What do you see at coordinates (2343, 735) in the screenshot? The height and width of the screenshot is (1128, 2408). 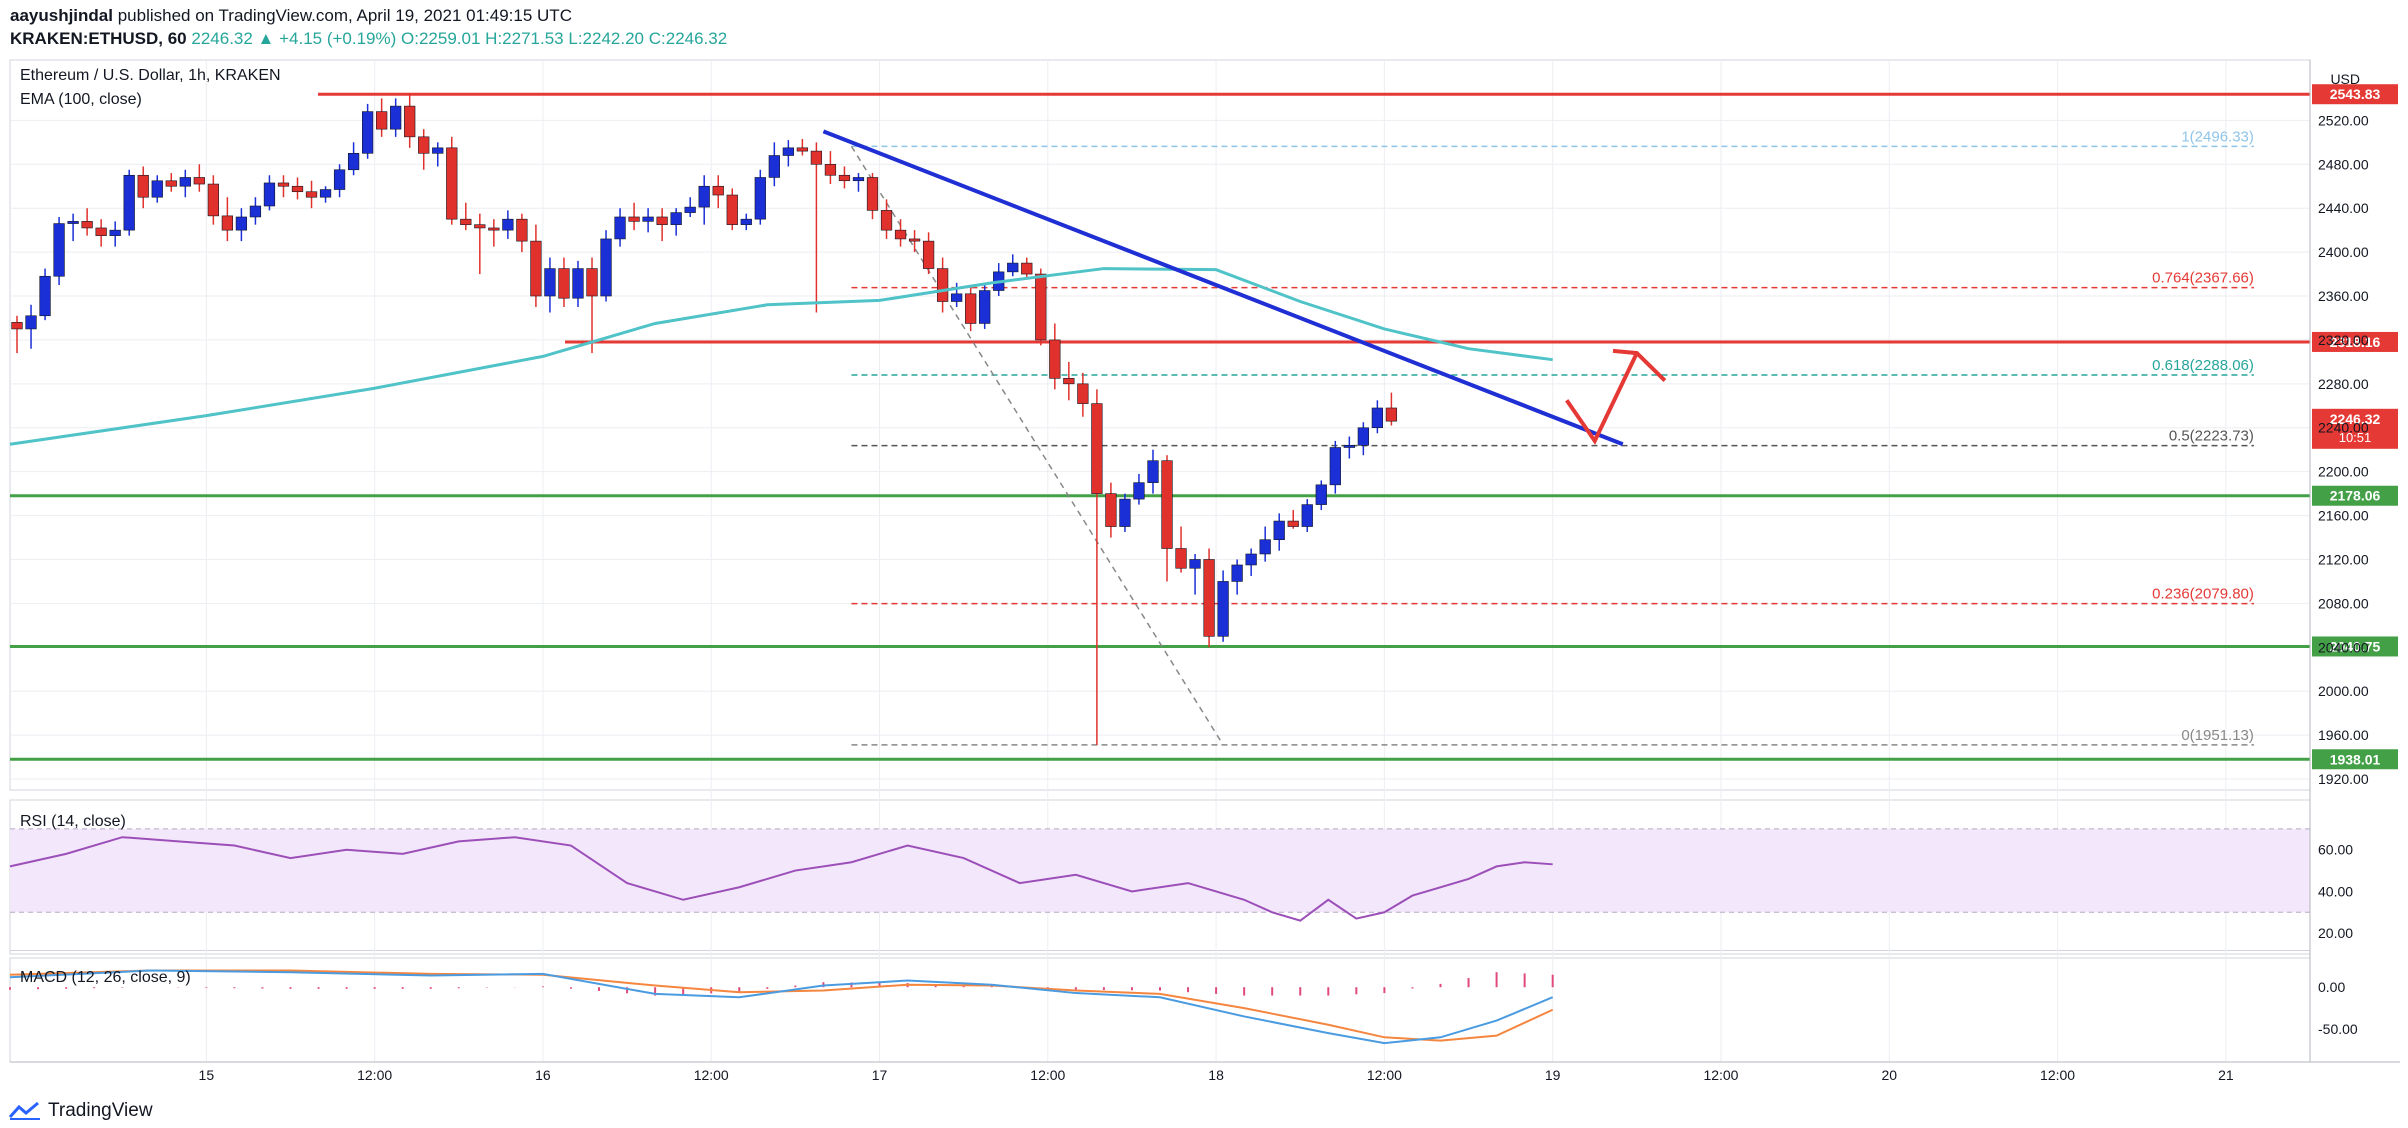 I see `y-tick-label: 1960.00` at bounding box center [2343, 735].